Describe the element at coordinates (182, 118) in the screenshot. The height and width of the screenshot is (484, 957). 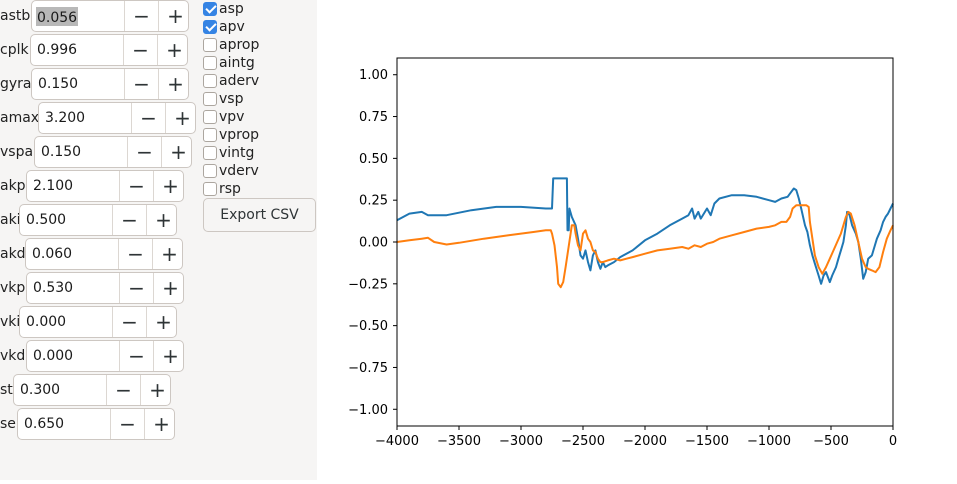
I see `amax-increment-button: +` at that location.